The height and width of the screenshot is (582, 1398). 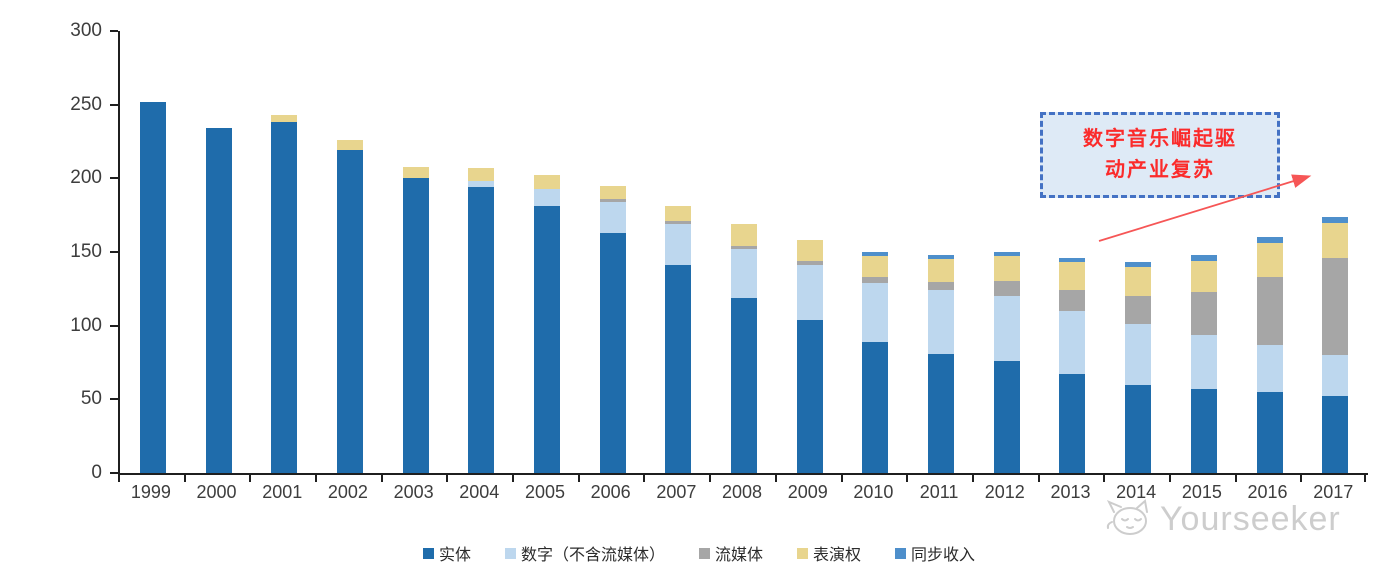 I want to click on stacked-bar-2011, so click(x=941, y=364).